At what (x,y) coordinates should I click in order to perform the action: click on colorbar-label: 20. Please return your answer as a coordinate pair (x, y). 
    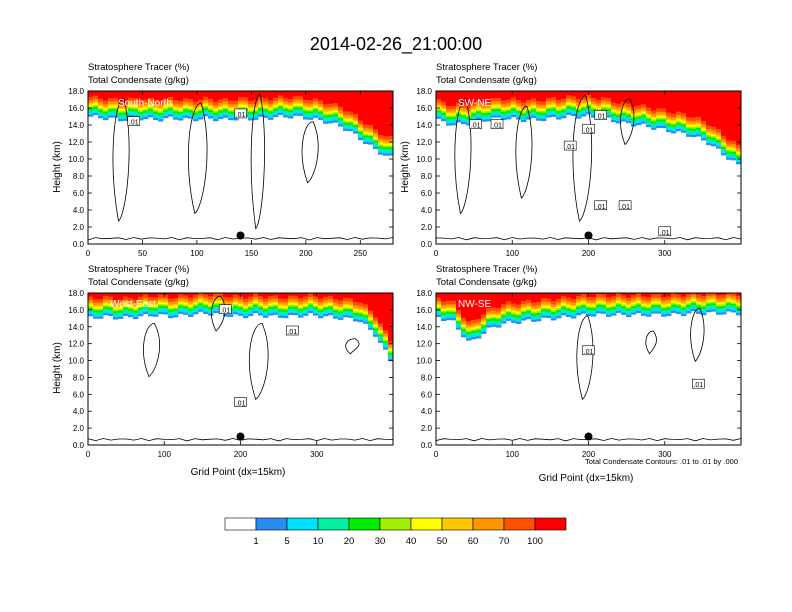
    Looking at the image, I should click on (349, 541).